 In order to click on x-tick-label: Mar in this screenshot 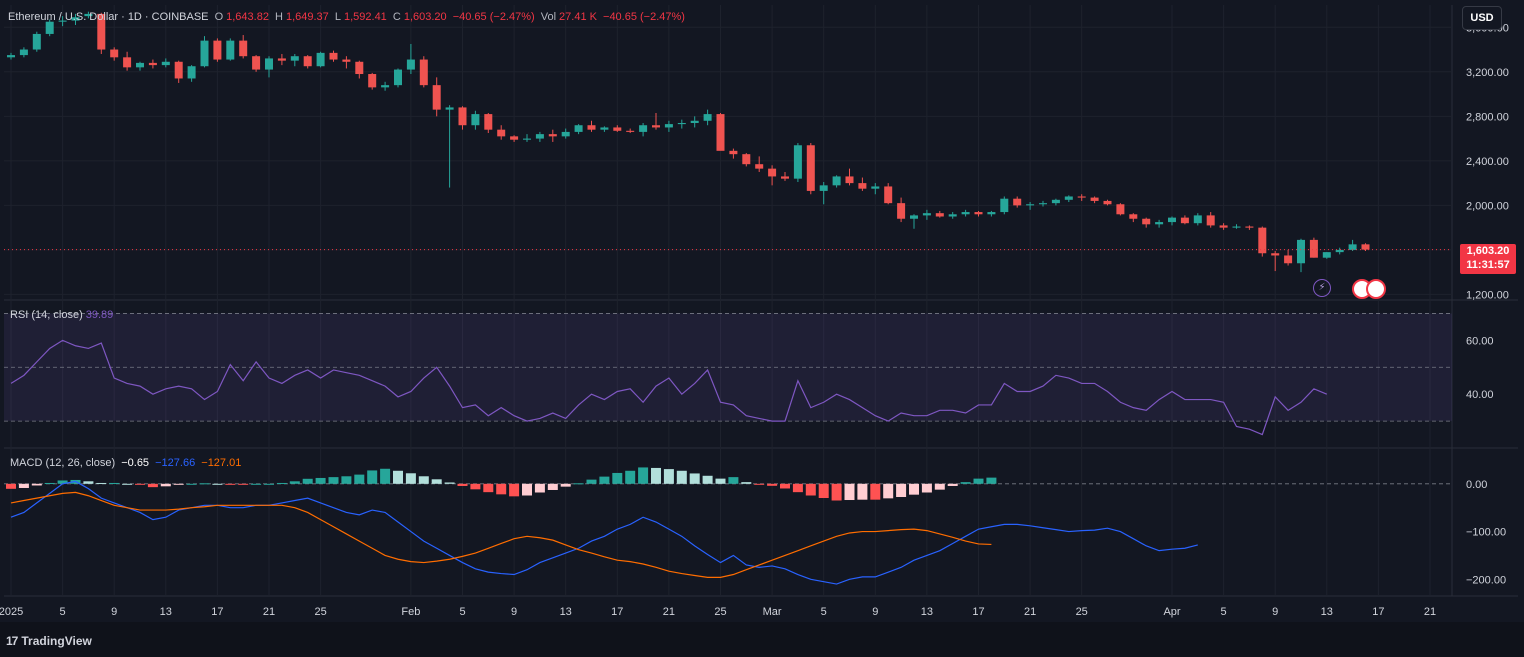, I will do `click(772, 612)`.